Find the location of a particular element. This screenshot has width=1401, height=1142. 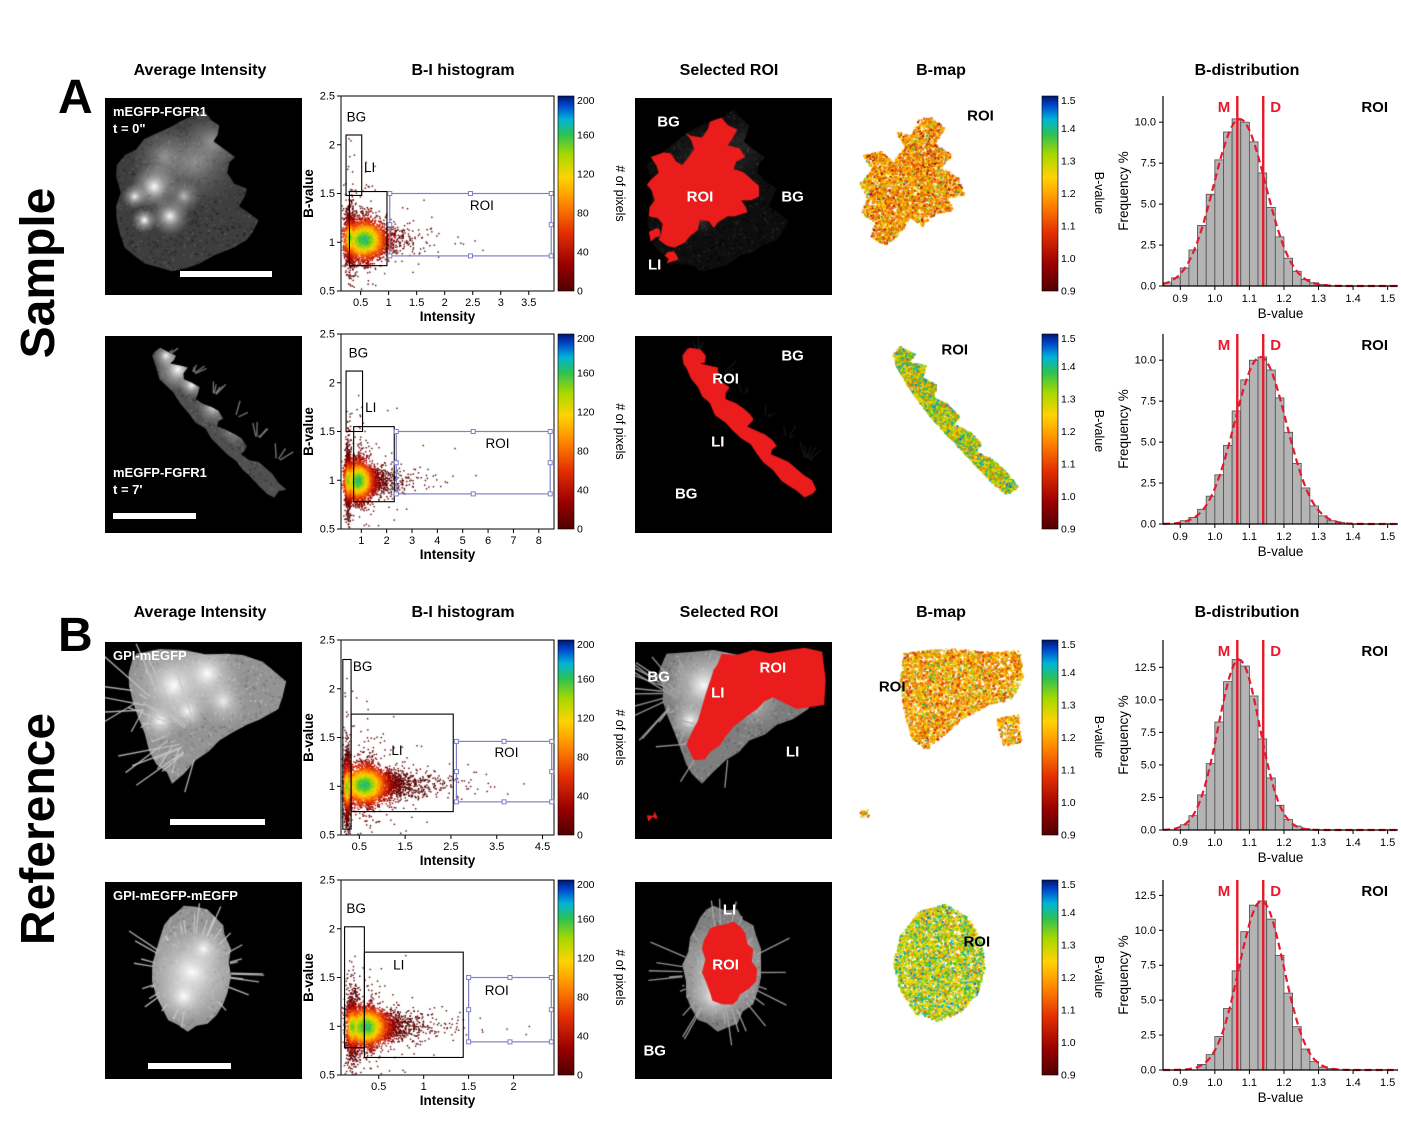

colorbar-tick-label: 40 is located at coordinates (583, 253).